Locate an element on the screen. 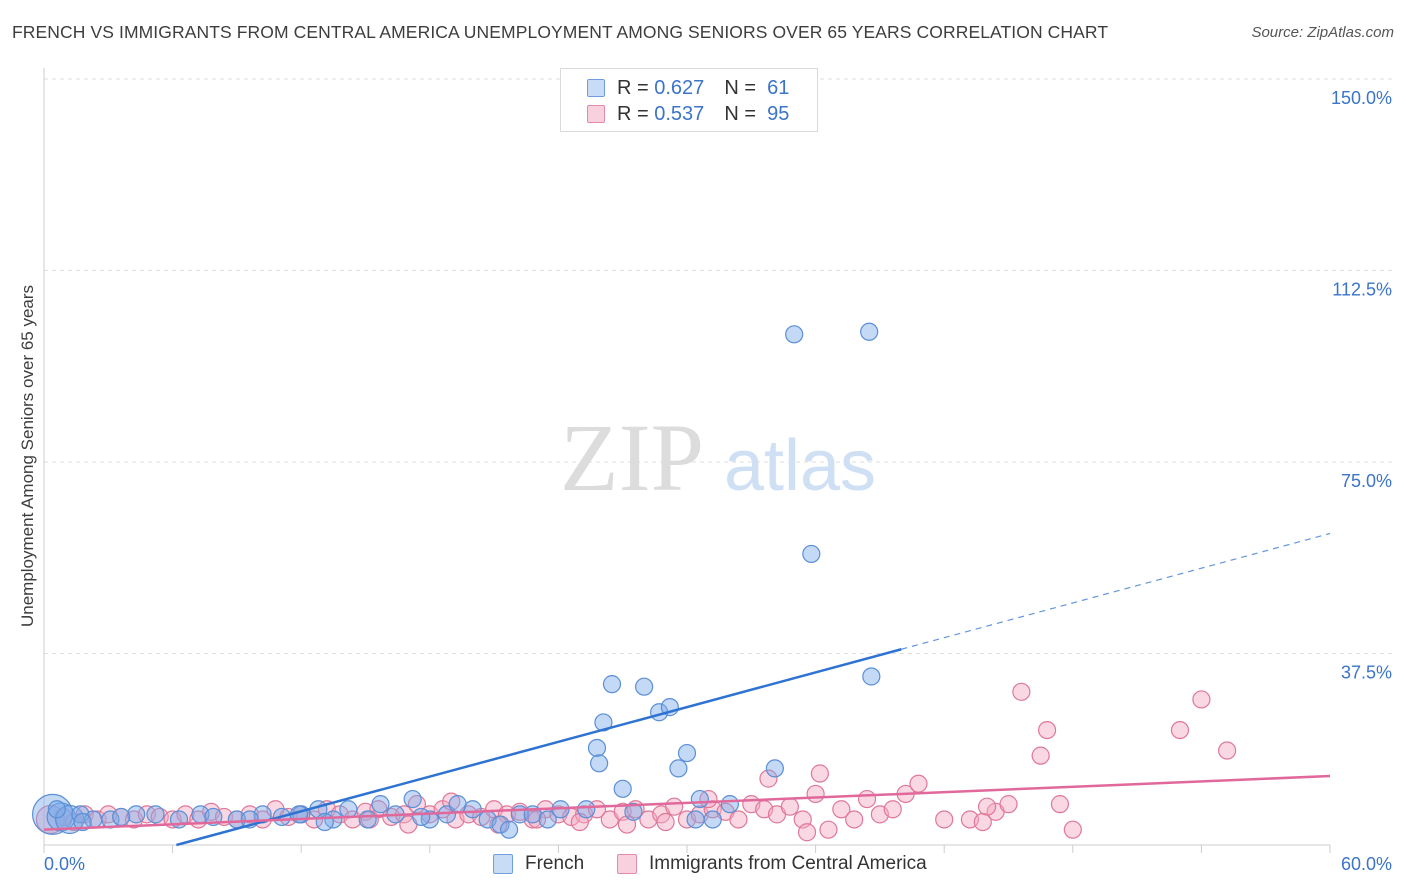 Image resolution: width=1406 pixels, height=892 pixels. bottom-legend-label-french: French is located at coordinates (555, 863).